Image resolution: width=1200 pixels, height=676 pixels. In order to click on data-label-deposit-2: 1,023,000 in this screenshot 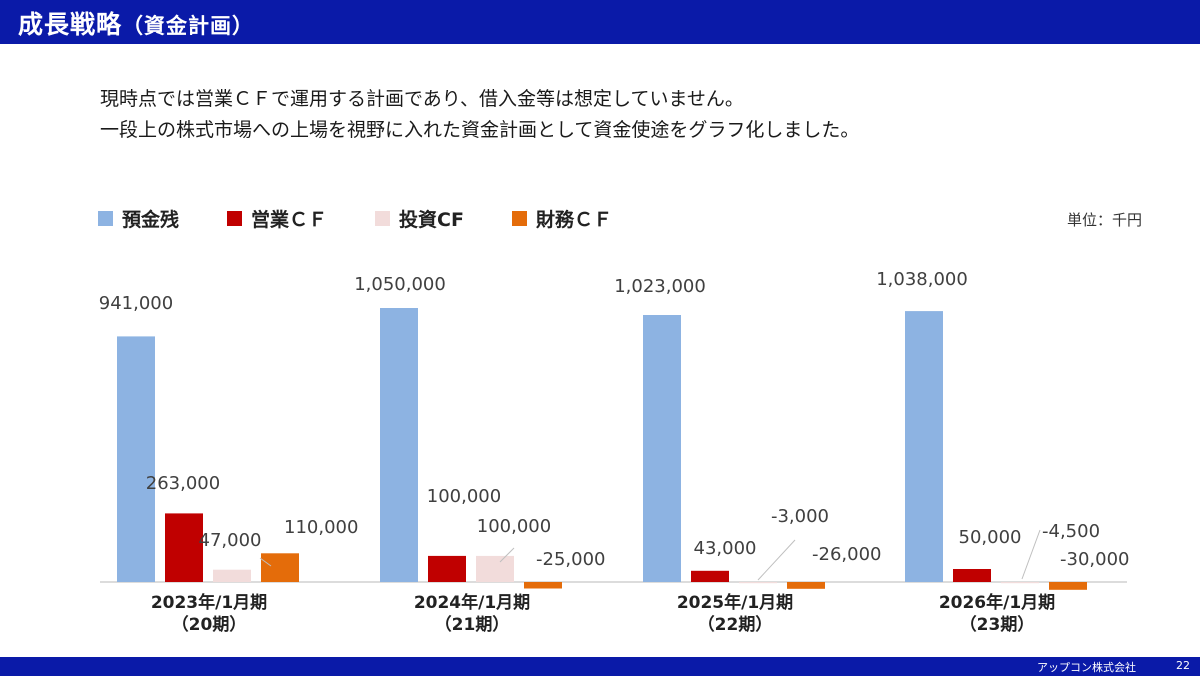, I will do `click(660, 286)`.